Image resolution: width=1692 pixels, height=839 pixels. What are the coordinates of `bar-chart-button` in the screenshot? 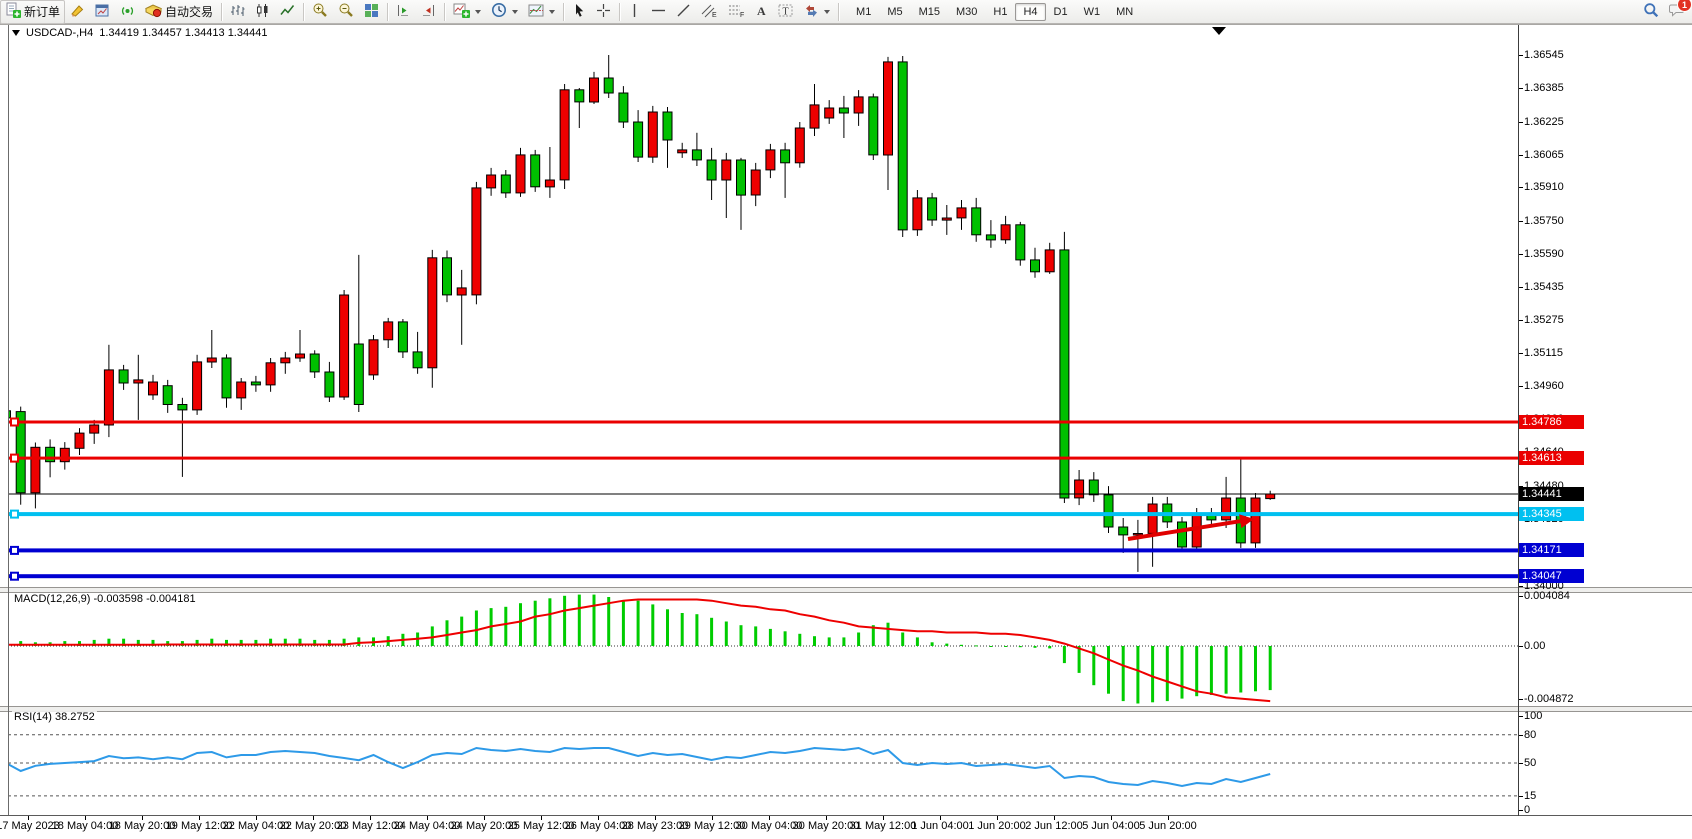 It's located at (237, 12).